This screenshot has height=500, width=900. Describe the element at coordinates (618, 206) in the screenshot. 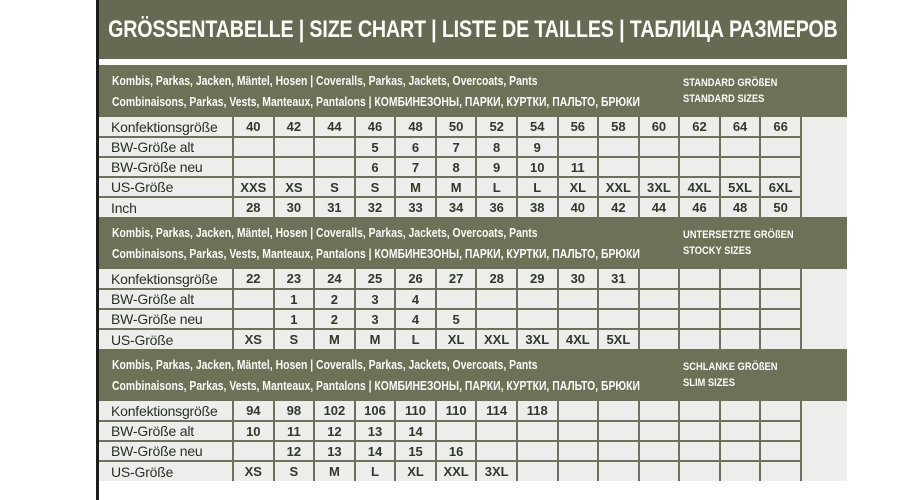

I see `size-cell: 42` at that location.